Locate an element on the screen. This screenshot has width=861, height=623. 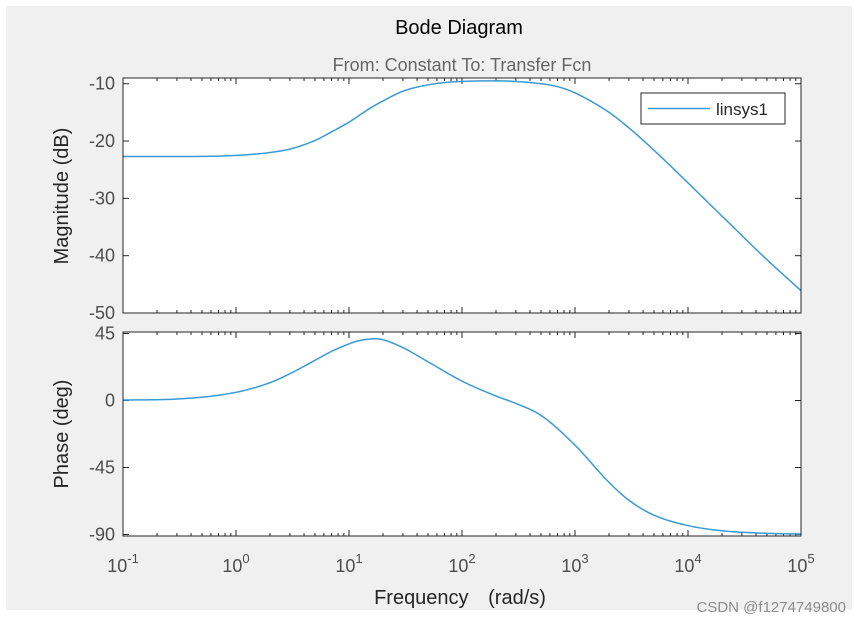
x-axis-label: Frequency (rad/s) is located at coordinates (460, 598).